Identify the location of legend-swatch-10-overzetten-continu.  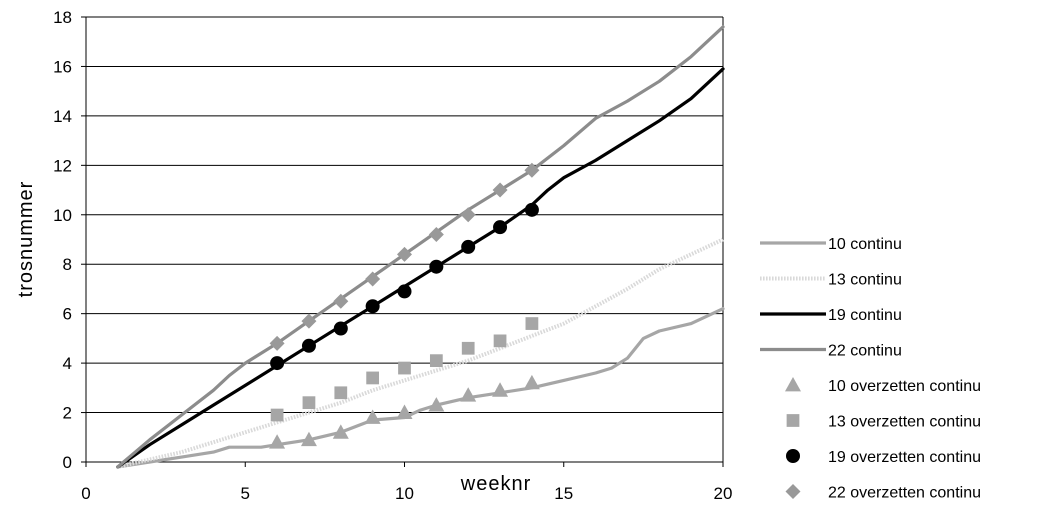
(793, 384).